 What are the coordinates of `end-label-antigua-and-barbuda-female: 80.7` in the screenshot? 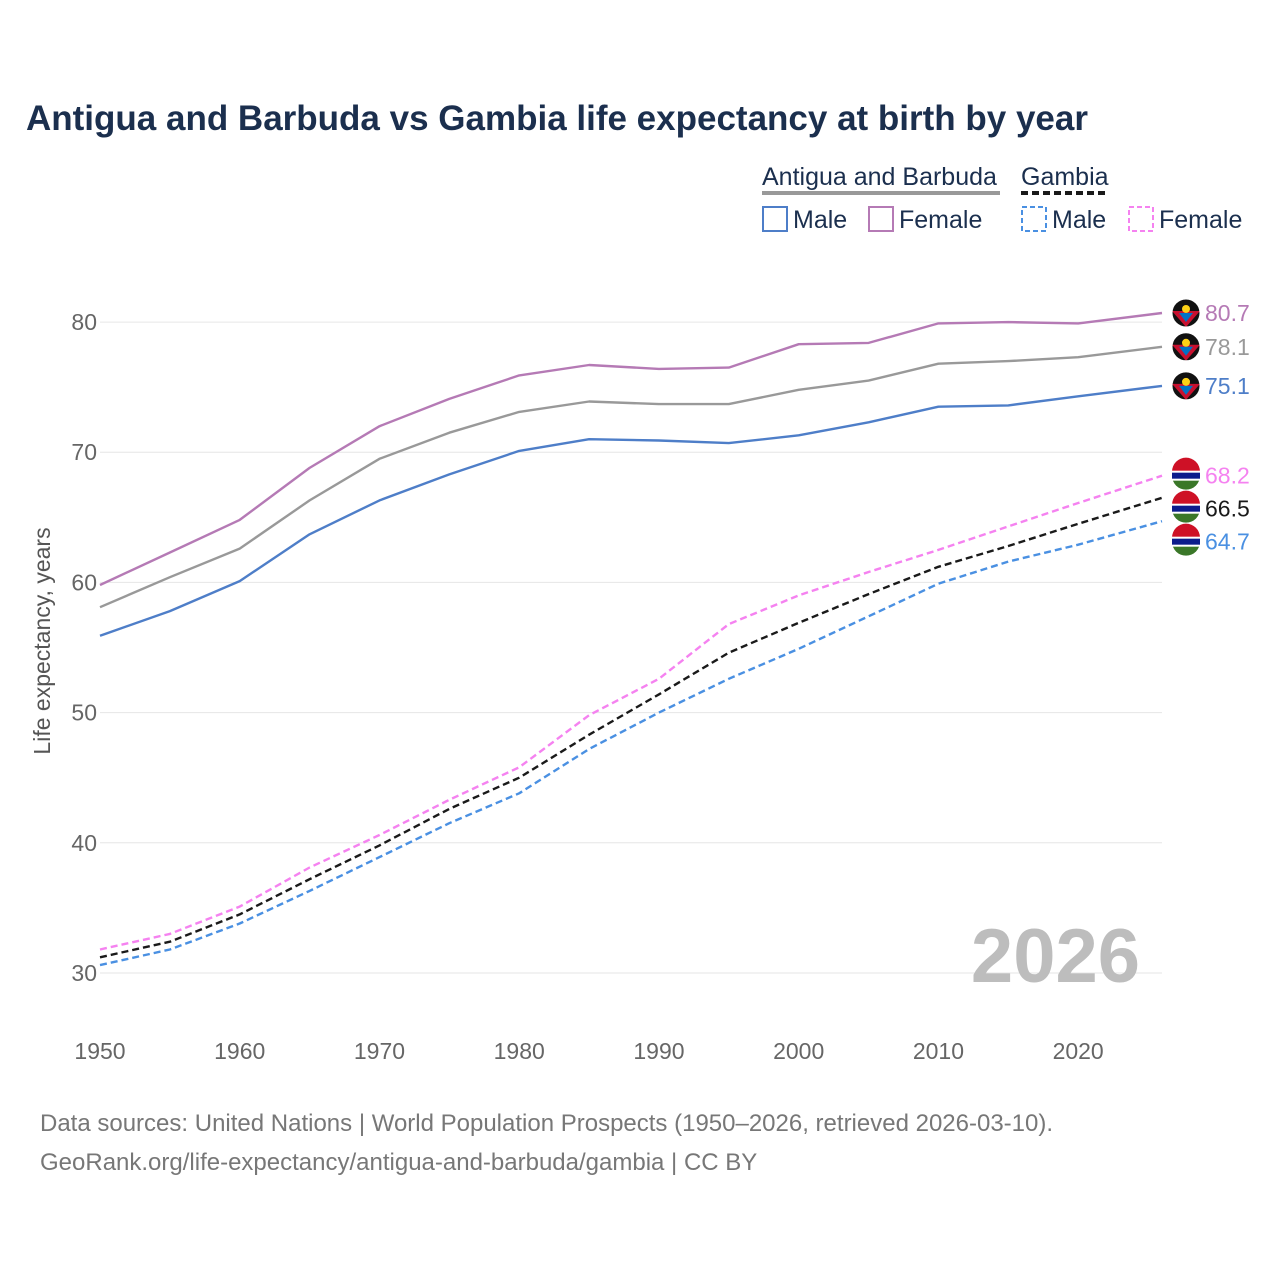 It's located at (1227, 313).